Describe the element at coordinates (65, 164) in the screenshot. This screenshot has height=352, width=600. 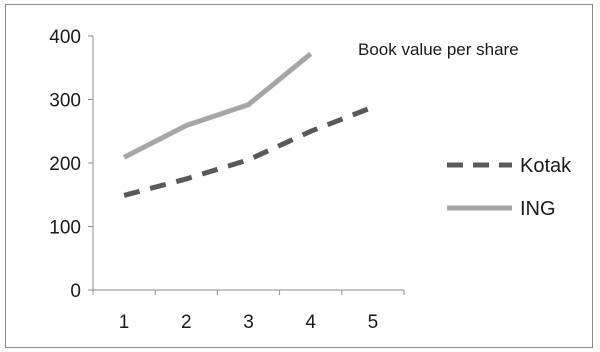
I see `y-tick-label: 200` at that location.